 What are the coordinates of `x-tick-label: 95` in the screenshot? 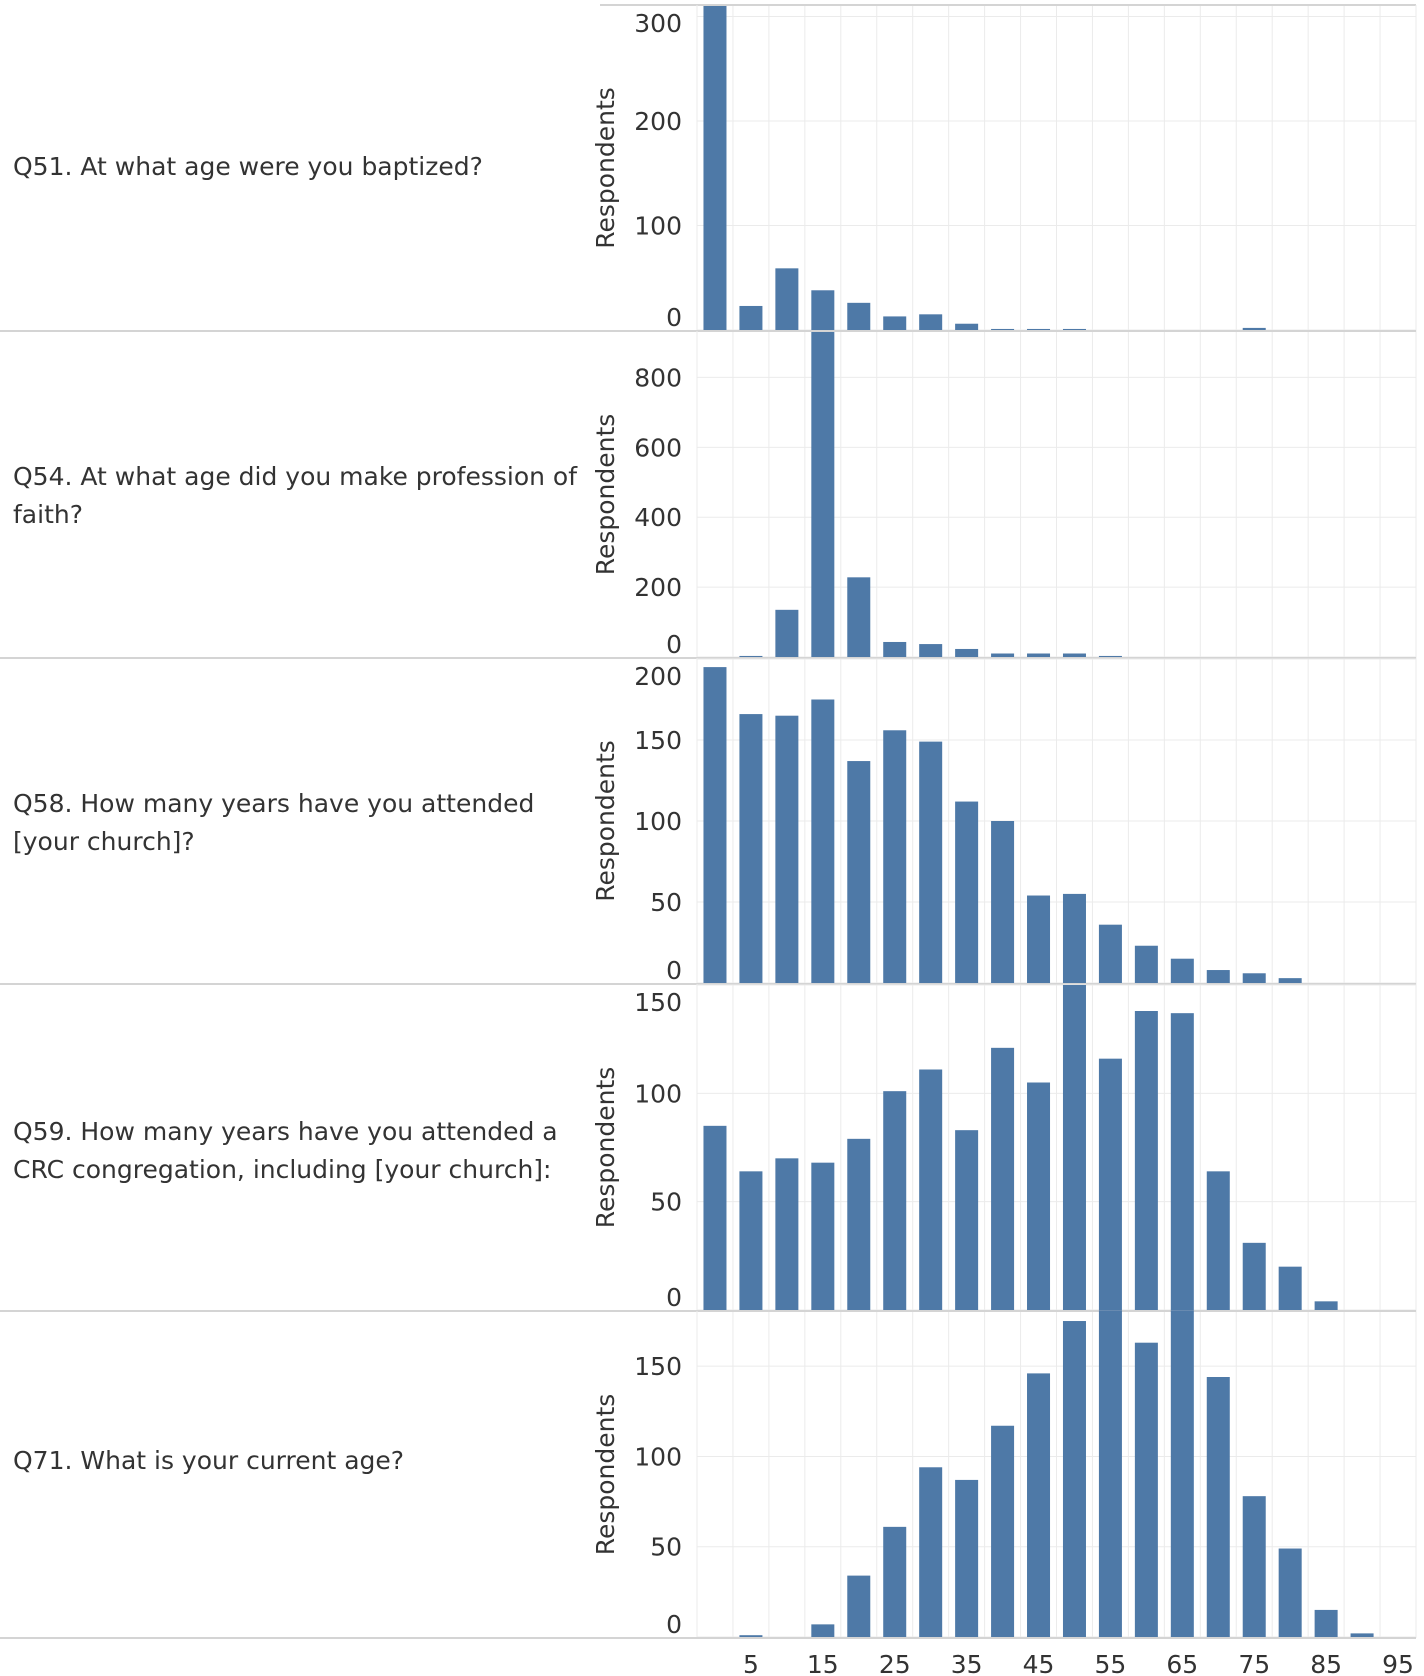 It's located at (1398, 1663).